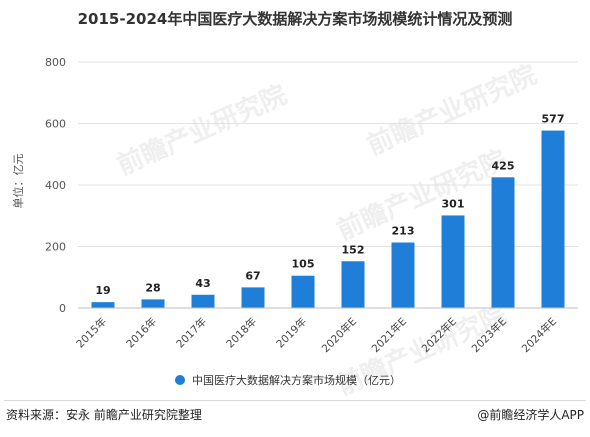 This screenshot has height=437, width=590. Describe the element at coordinates (389, 335) in the screenshot. I see `x-tick-label: 2021年E` at that location.